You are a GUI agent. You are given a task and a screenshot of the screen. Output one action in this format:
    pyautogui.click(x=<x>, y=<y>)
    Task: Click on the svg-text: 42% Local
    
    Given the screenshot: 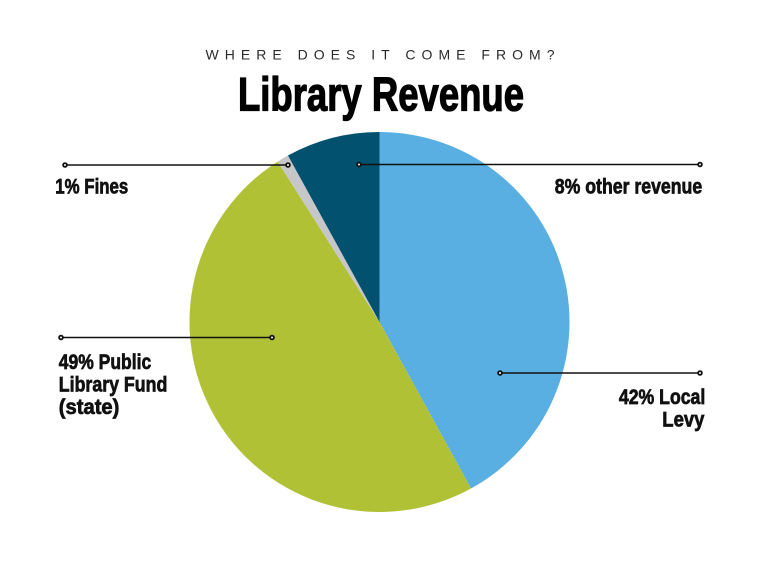 What is the action you would take?
    pyautogui.click(x=662, y=397)
    